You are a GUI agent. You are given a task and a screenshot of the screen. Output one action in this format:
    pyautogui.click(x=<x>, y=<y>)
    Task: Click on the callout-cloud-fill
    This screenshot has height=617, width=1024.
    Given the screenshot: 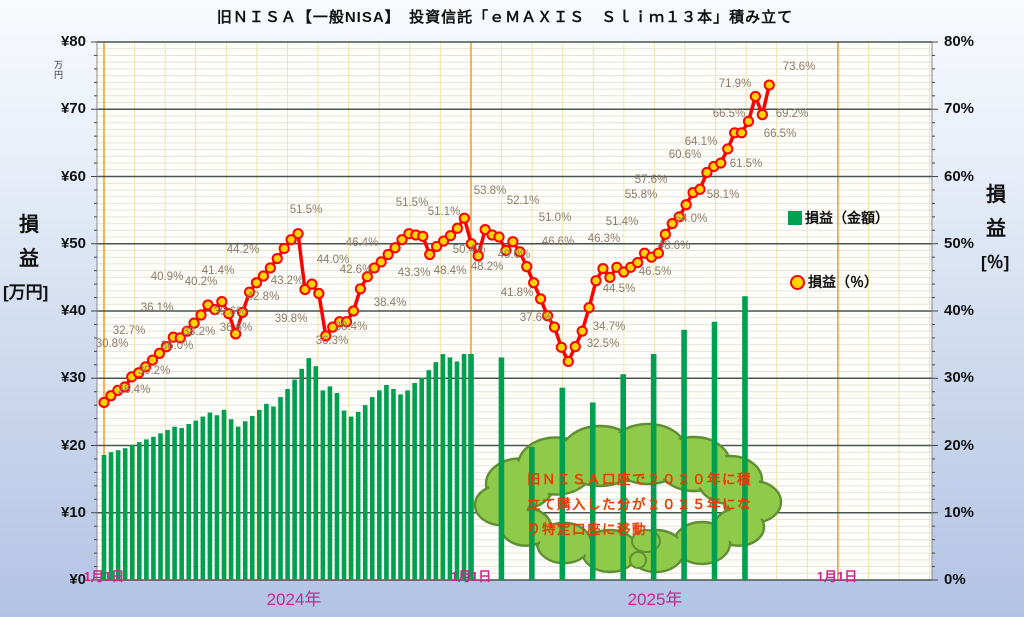 What is the action you would take?
    pyautogui.click(x=753, y=502)
    